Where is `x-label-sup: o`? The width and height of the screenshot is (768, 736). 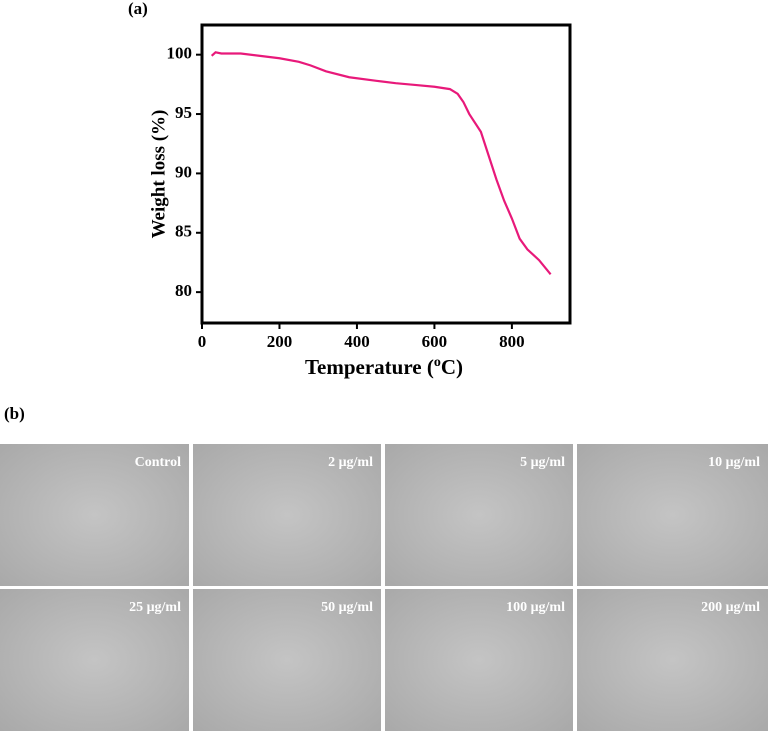 x-label-sup: o is located at coordinates (437, 362).